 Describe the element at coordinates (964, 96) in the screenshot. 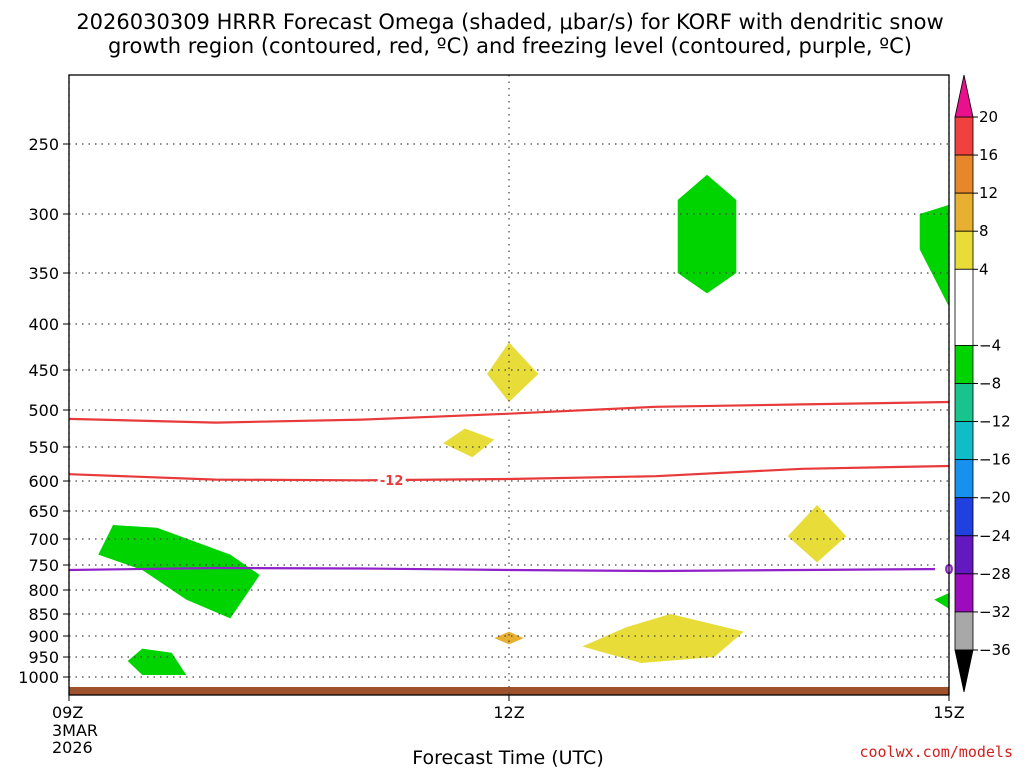

I see `colorbar-top-arrow` at that location.